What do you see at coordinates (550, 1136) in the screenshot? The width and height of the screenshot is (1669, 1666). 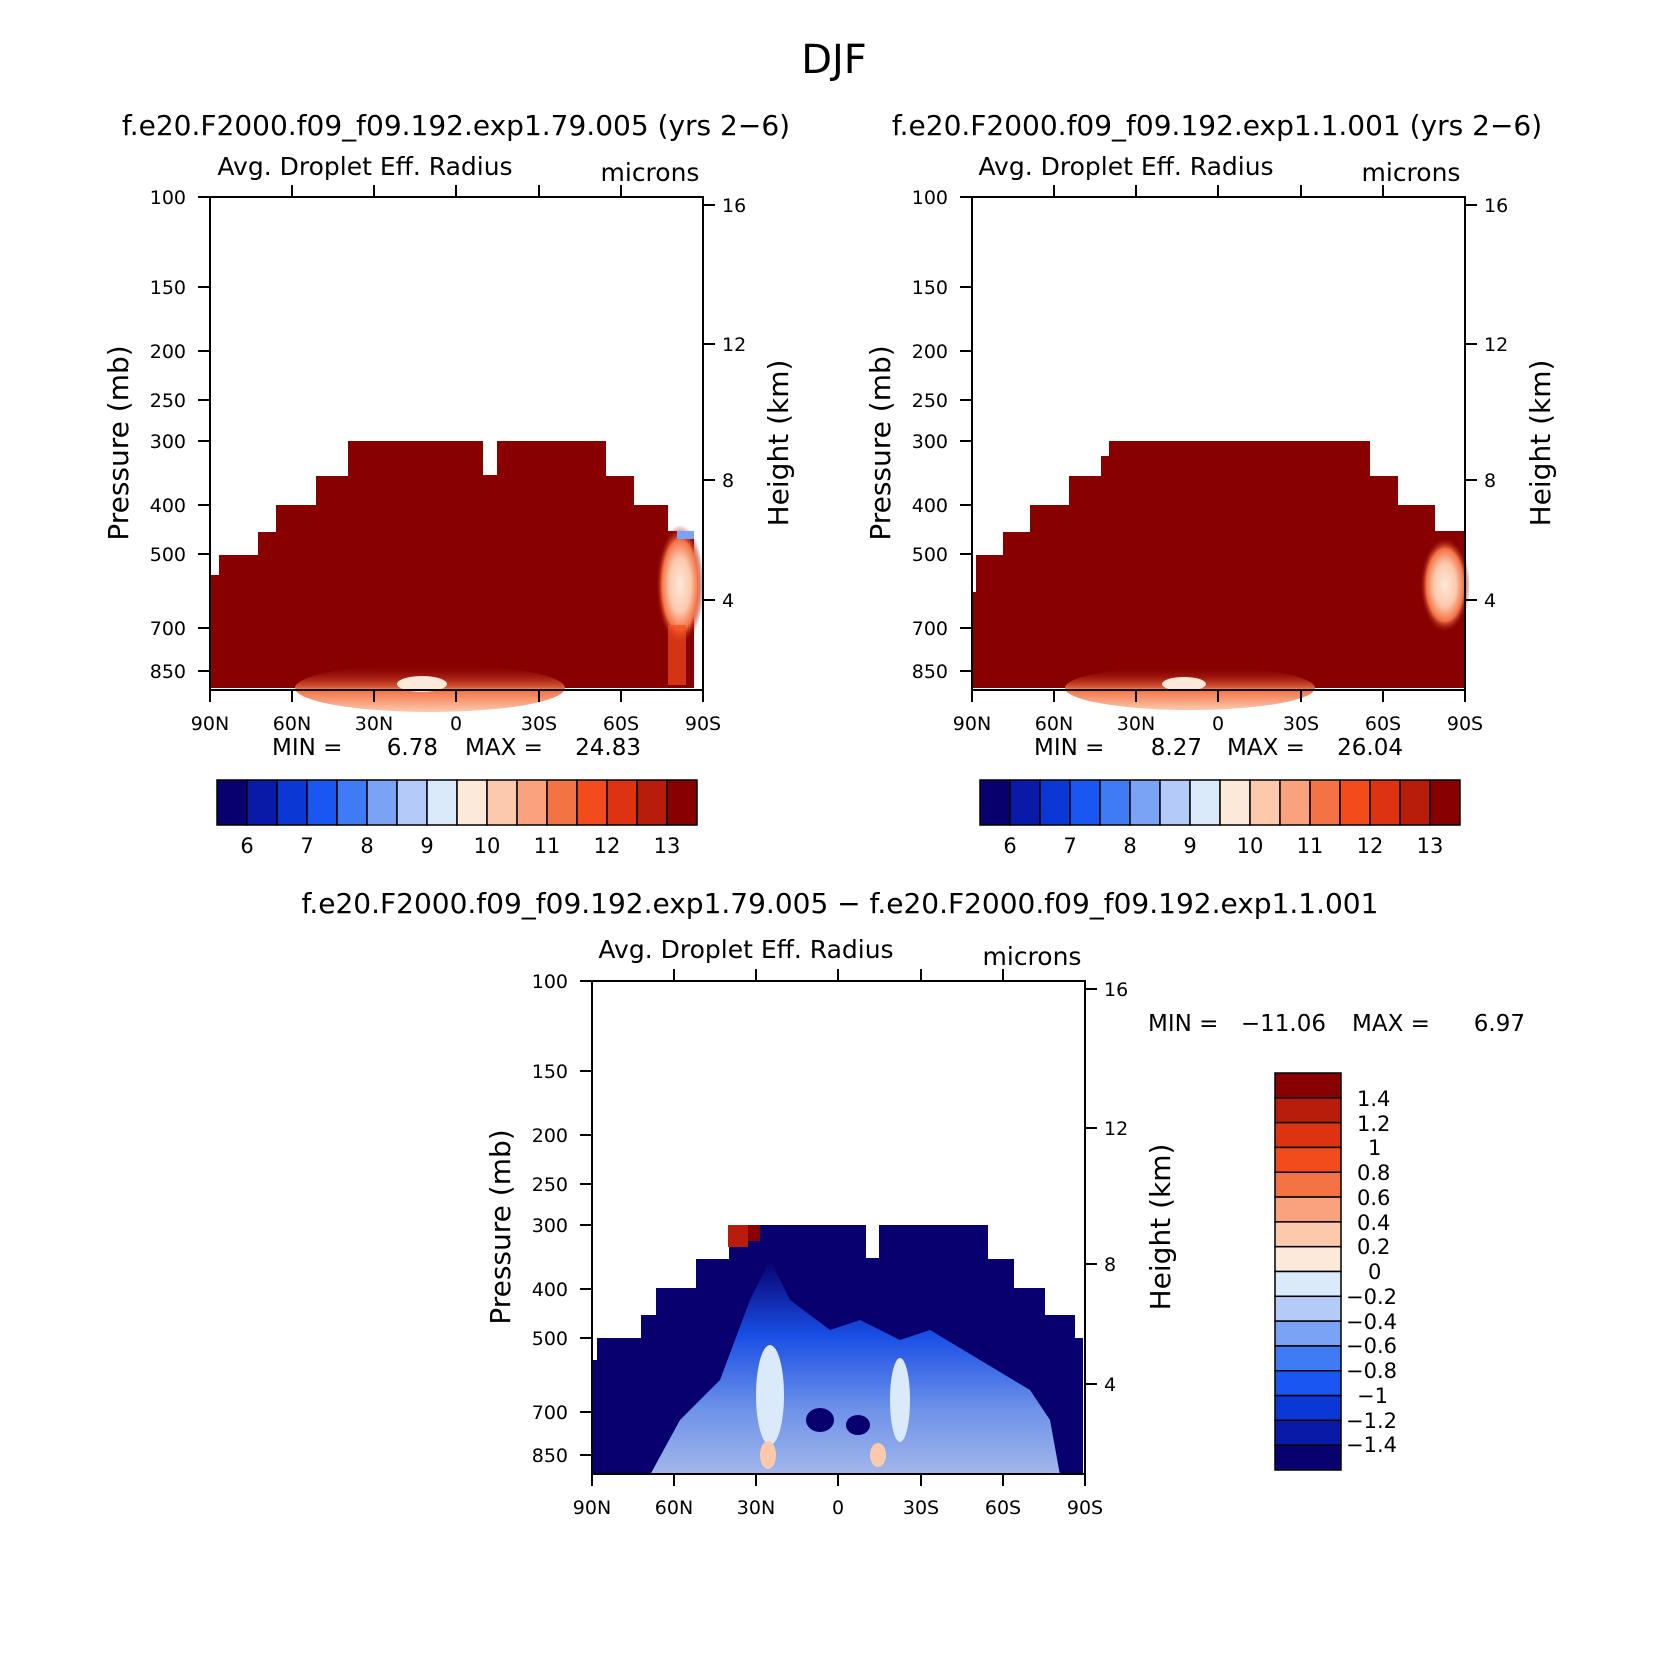 I see `y-tick-label: 200` at bounding box center [550, 1136].